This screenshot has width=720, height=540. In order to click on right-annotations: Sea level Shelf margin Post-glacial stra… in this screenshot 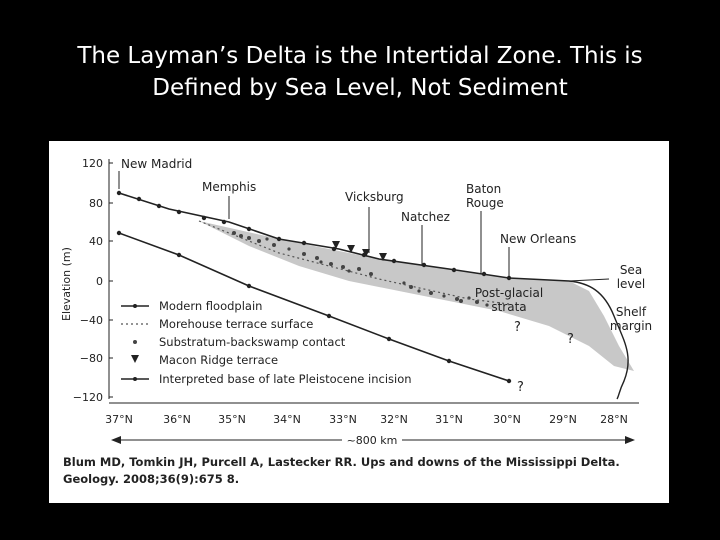, I will do `click(563, 298)`.